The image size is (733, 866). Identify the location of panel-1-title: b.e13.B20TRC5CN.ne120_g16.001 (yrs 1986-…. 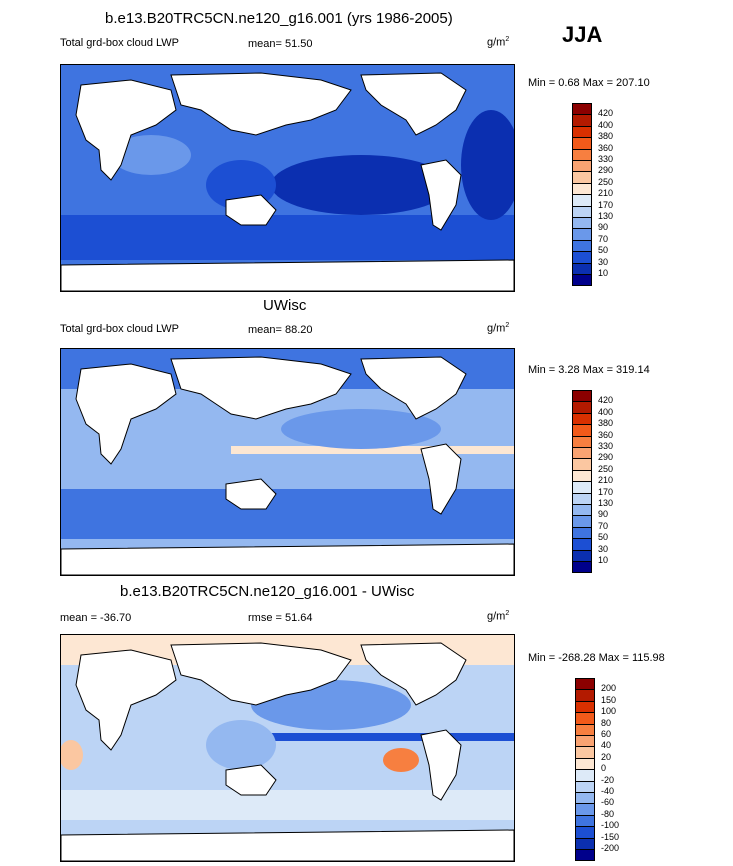
(279, 18).